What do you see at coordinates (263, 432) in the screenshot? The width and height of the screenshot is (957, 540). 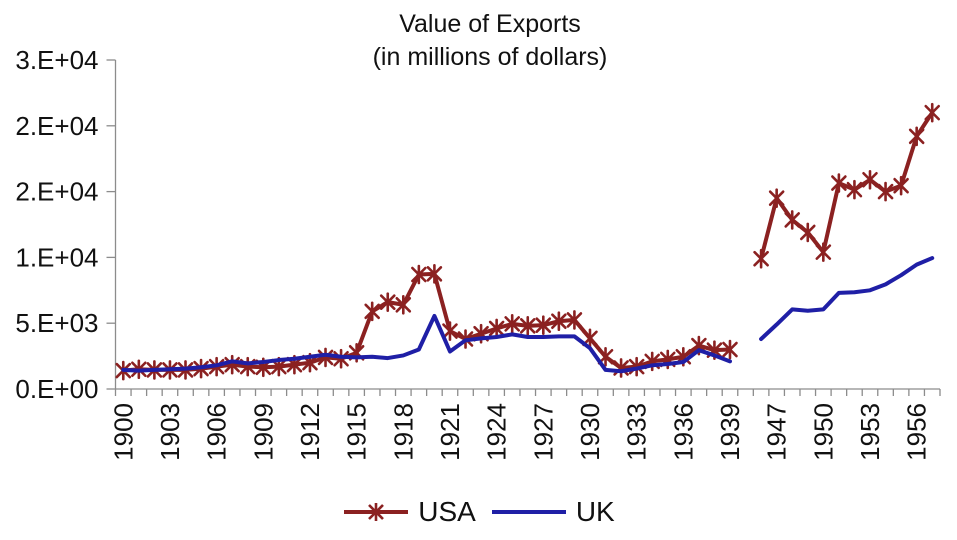 I see `x-tick-label: 1909` at bounding box center [263, 432].